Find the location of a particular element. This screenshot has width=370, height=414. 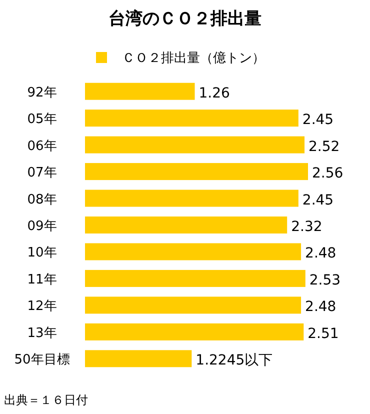

data-label: 2.53 is located at coordinates (325, 280).